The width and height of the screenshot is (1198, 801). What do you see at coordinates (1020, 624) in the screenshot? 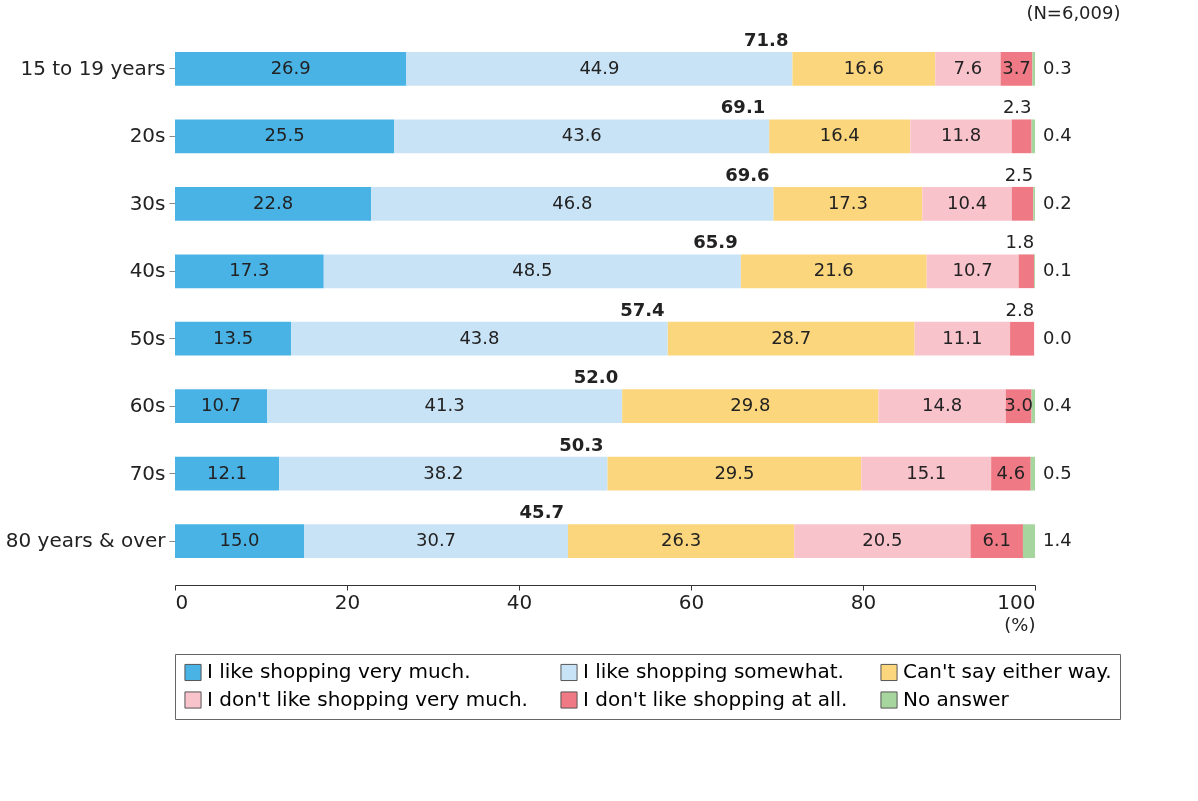
I see `x-axis-title: (%)` at bounding box center [1020, 624].